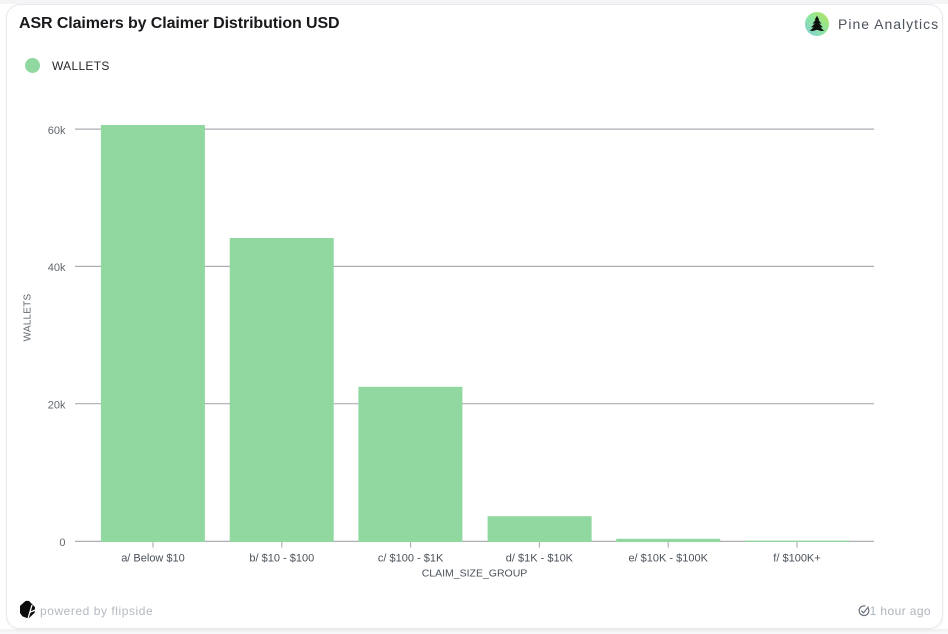 The image size is (948, 634). I want to click on svg-text: c/ $100 - $1K, so click(411, 559).